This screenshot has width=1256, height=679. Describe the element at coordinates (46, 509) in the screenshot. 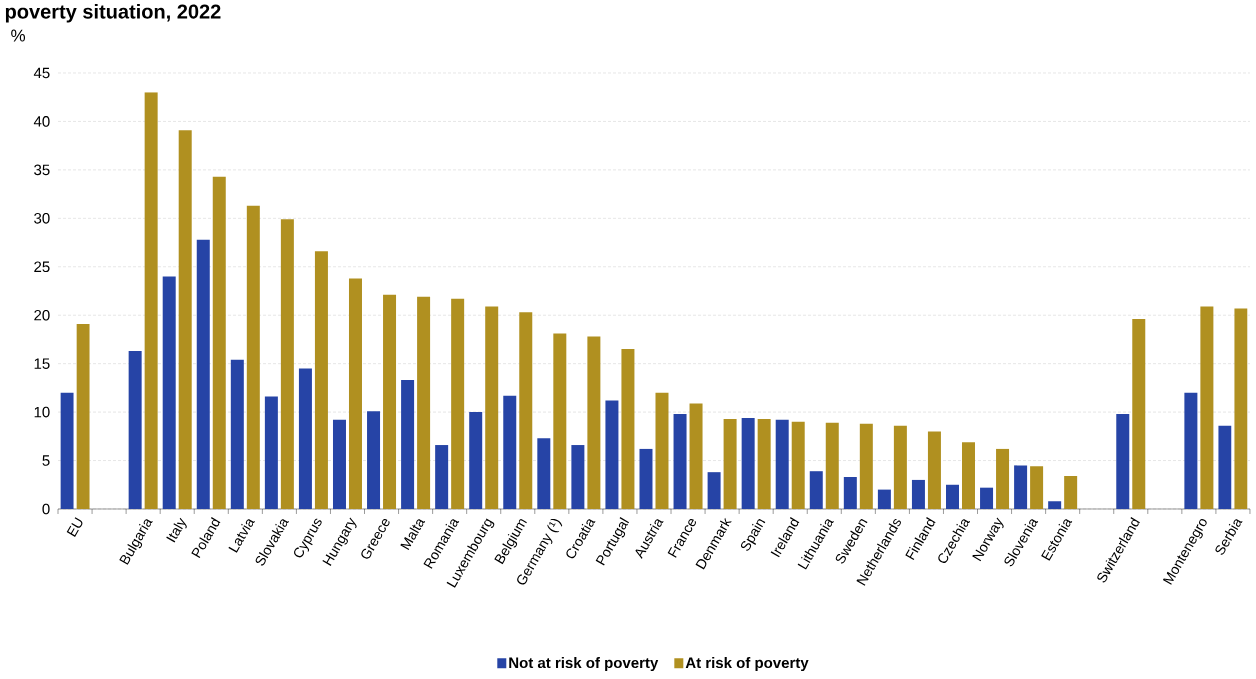

I see `y-tick-label: 0` at that location.